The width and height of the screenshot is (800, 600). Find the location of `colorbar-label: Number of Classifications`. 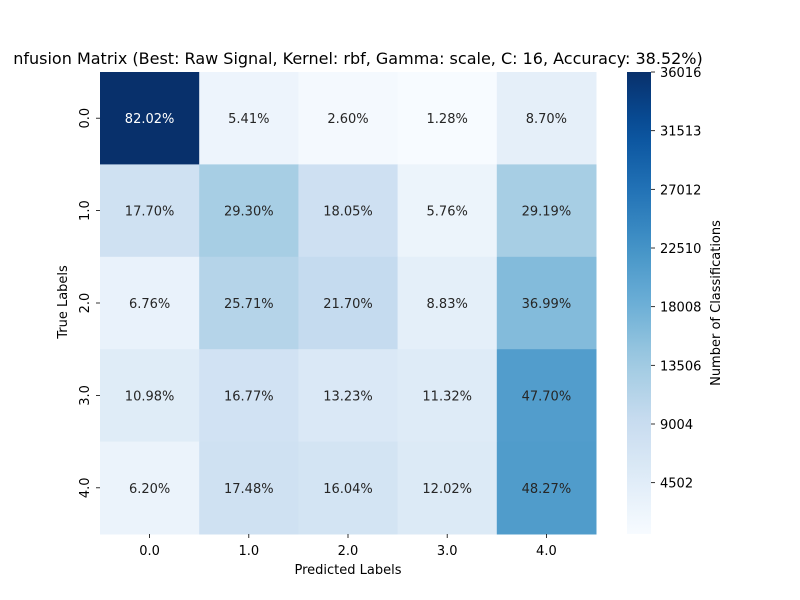

colorbar-label: Number of Classifications is located at coordinates (716, 303).